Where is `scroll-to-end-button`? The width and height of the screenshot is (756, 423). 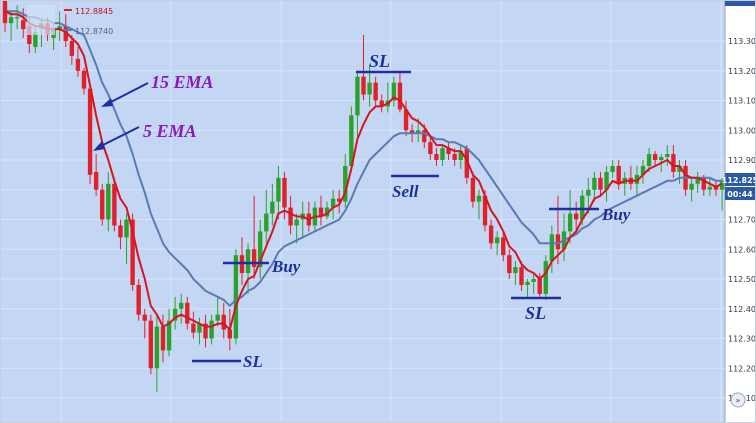
scroll-to-end-button is located at coordinates (738, 400).